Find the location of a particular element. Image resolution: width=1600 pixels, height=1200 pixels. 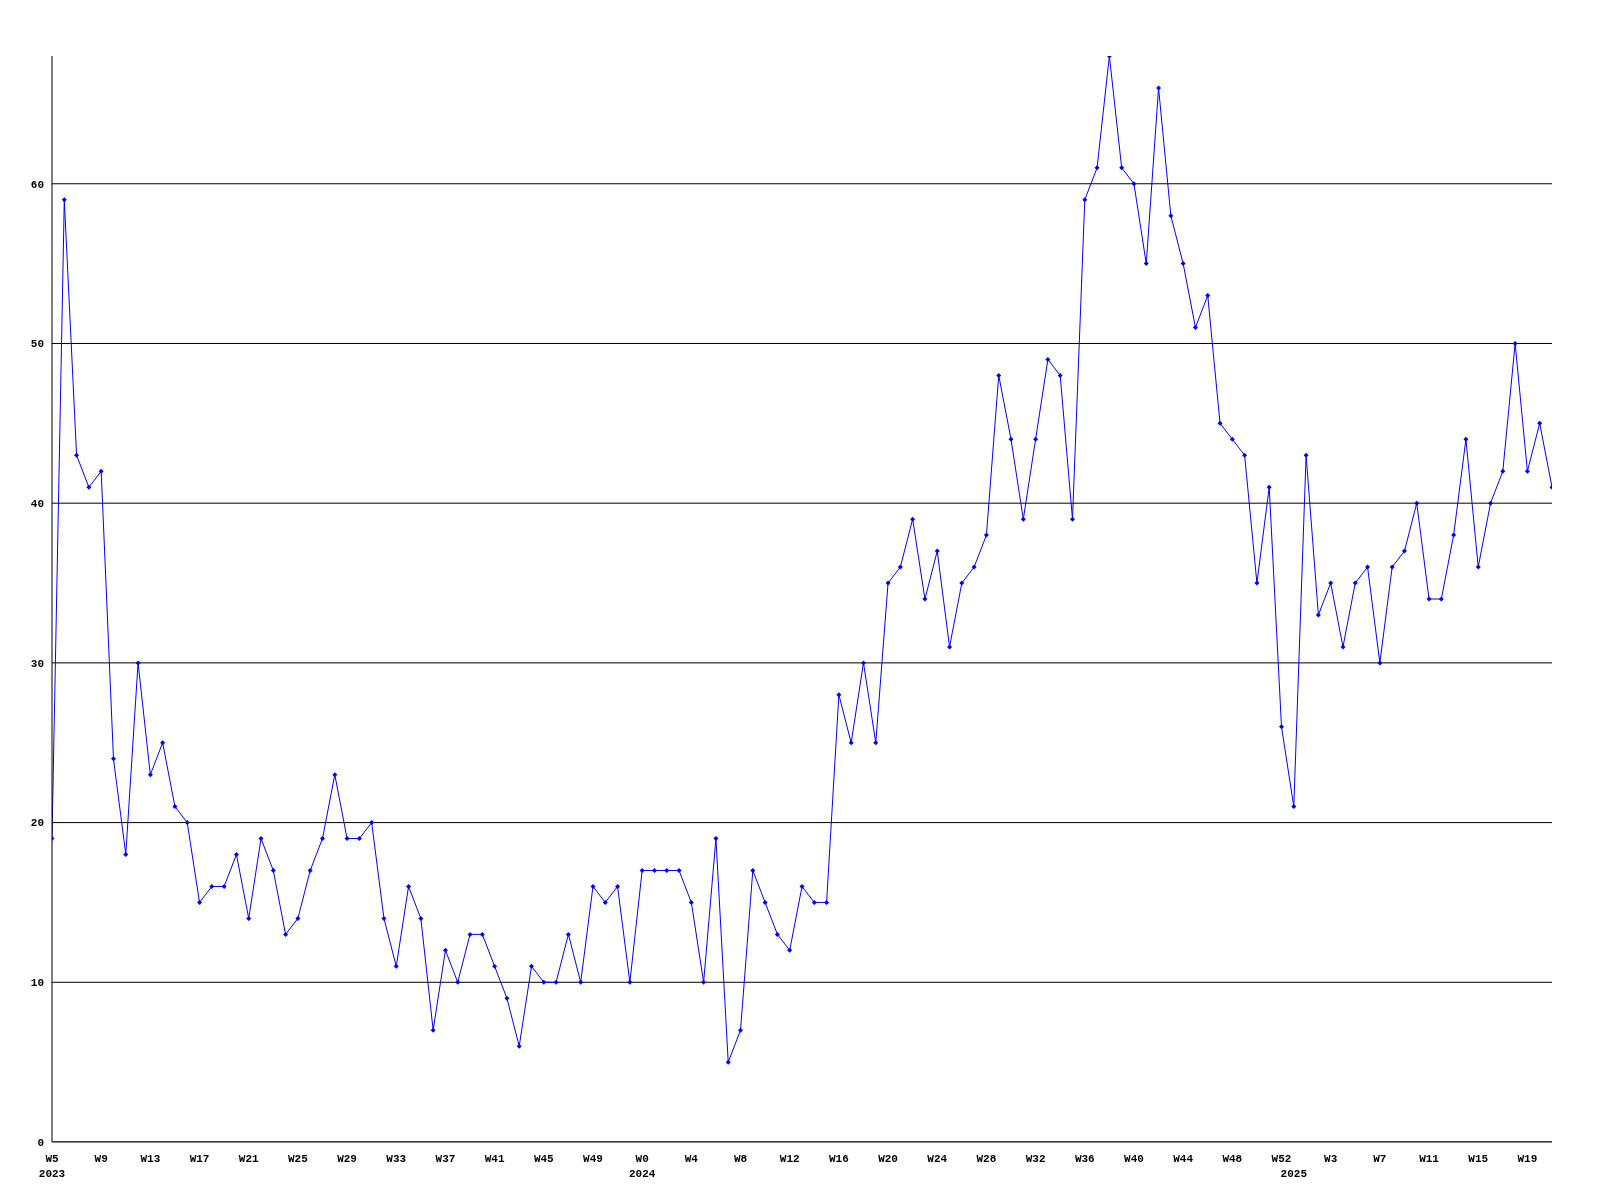

x-tick-label: W33 is located at coordinates (396, 1159).